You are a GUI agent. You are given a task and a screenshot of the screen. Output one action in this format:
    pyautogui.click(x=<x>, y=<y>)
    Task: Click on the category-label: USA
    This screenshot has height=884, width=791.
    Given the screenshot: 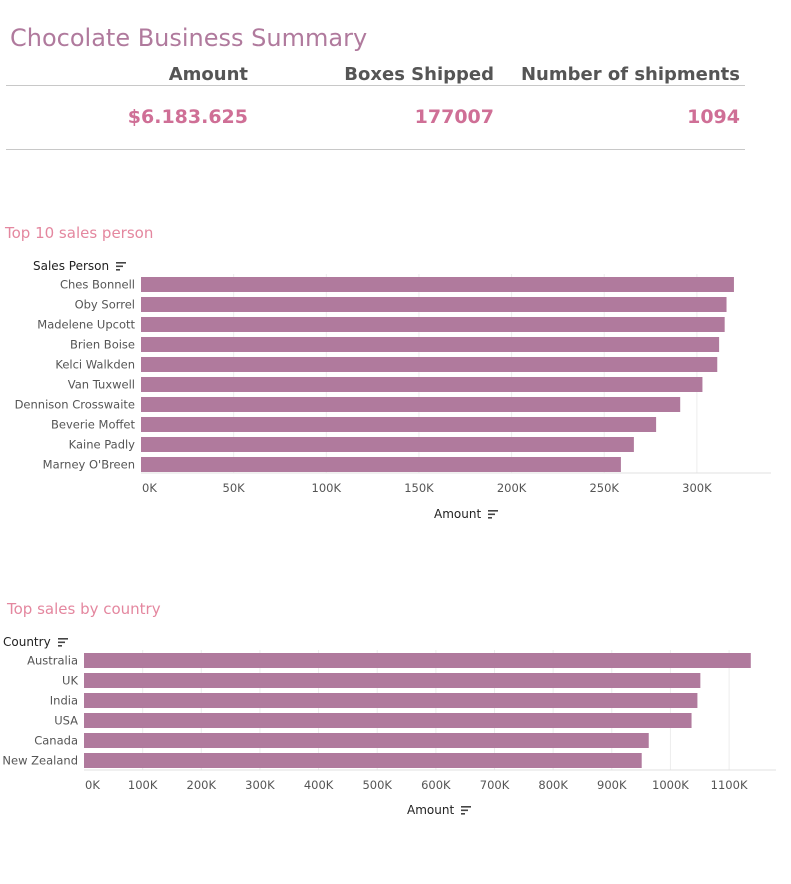 What is the action you would take?
    pyautogui.click(x=66, y=721)
    